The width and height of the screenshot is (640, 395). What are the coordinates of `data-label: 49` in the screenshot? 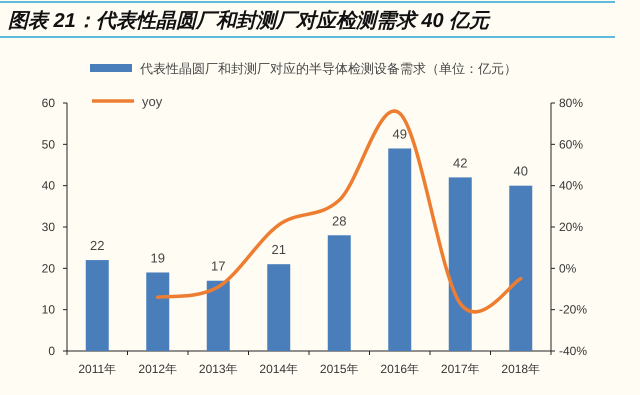 It's located at (399, 134).